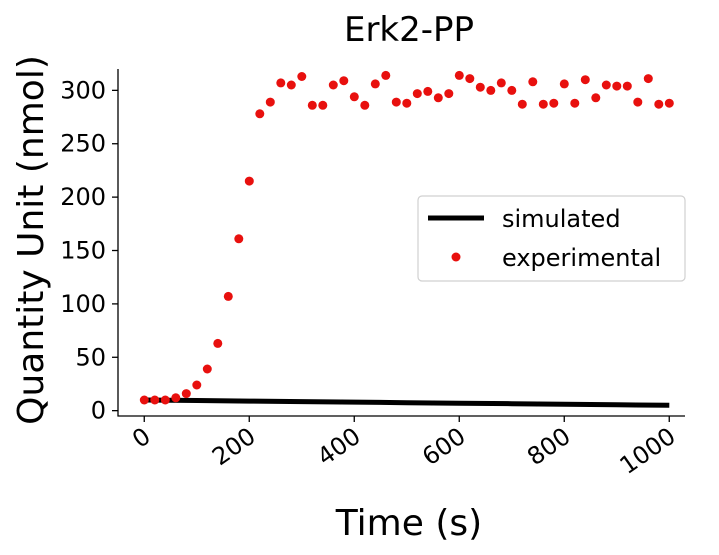  What do you see at coordinates (581, 258) in the screenshot?
I see `legend-experimental-label: experimental` at bounding box center [581, 258].